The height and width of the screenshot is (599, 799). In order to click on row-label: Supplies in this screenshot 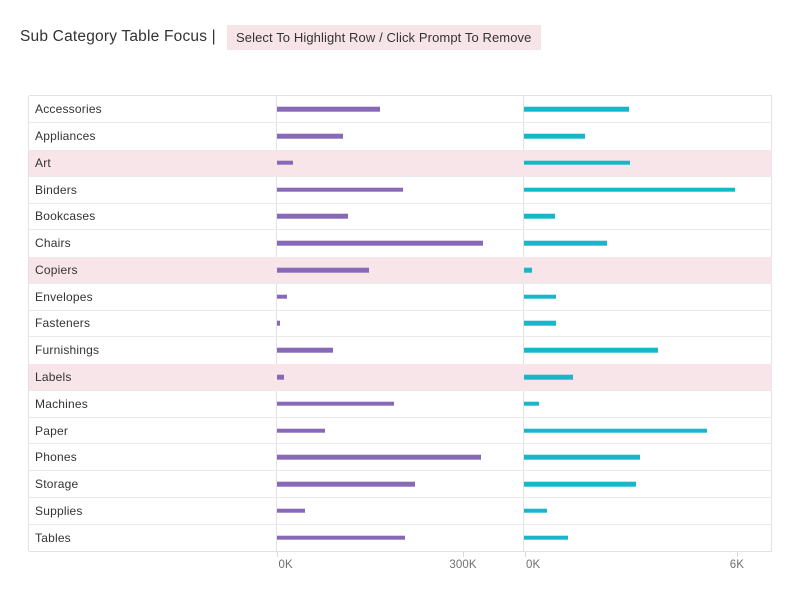, I will do `click(59, 510)`.